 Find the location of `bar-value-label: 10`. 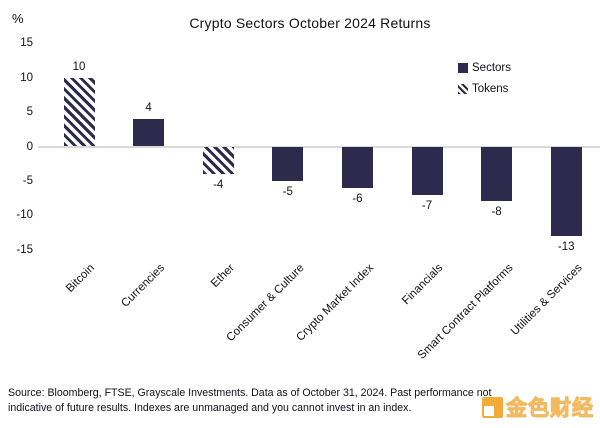

bar-value-label: 10 is located at coordinates (79, 66).